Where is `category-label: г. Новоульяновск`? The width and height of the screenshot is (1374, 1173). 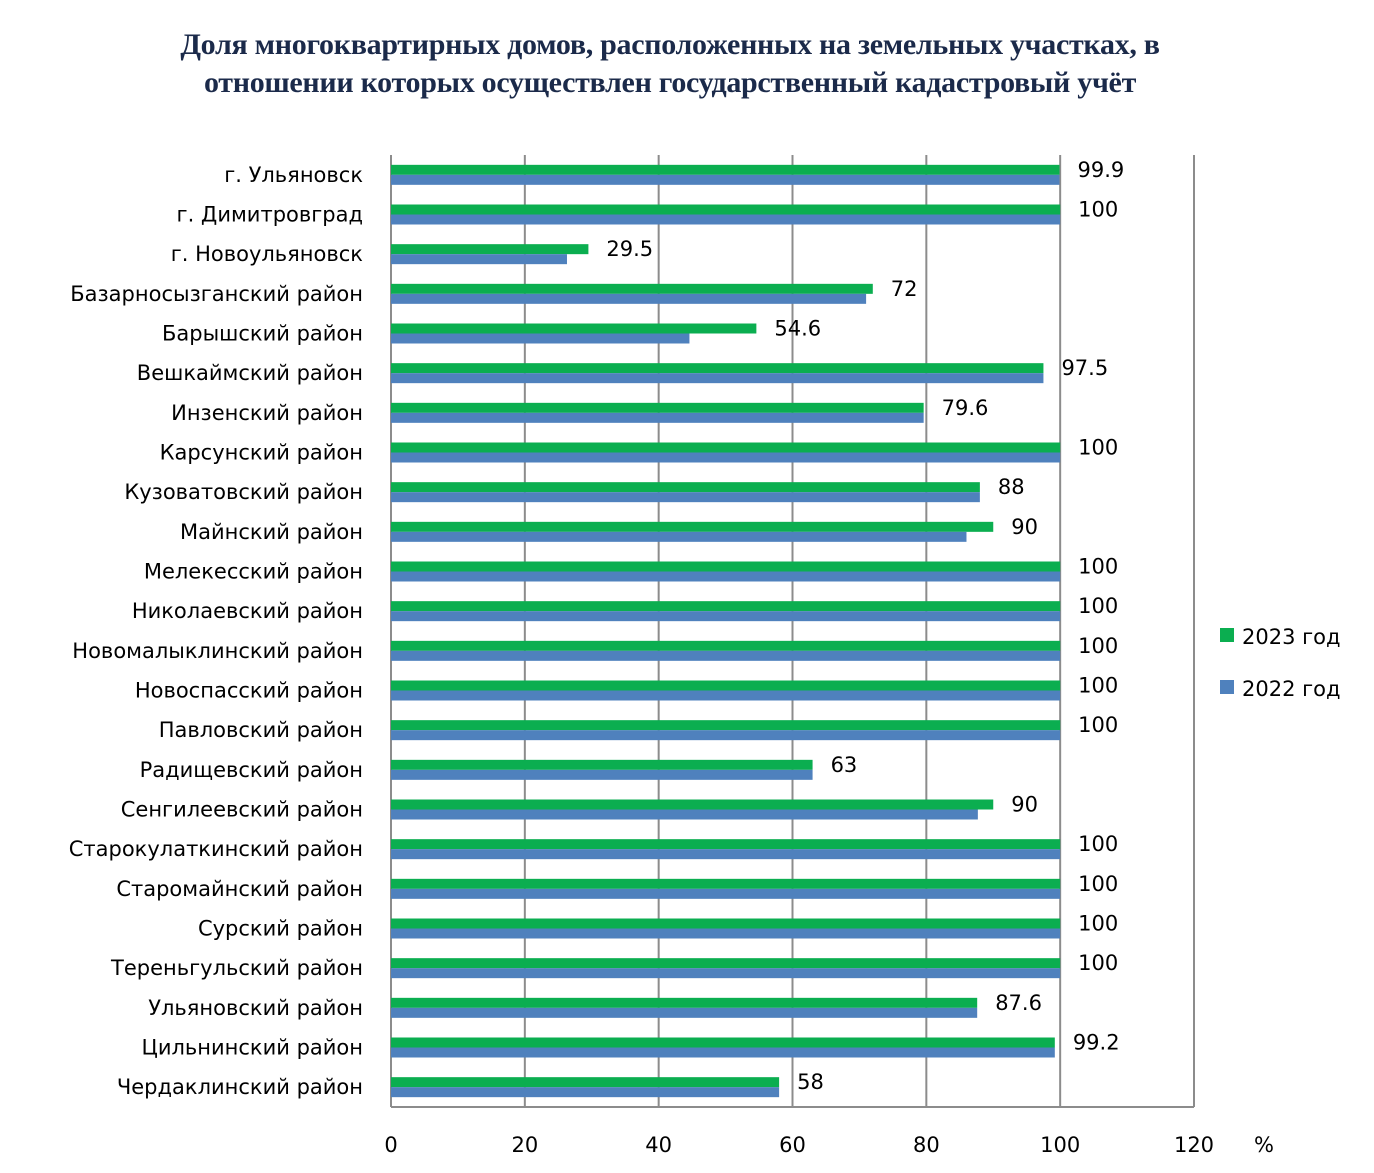 category-label: г. Новоульяновск is located at coordinates (267, 254).